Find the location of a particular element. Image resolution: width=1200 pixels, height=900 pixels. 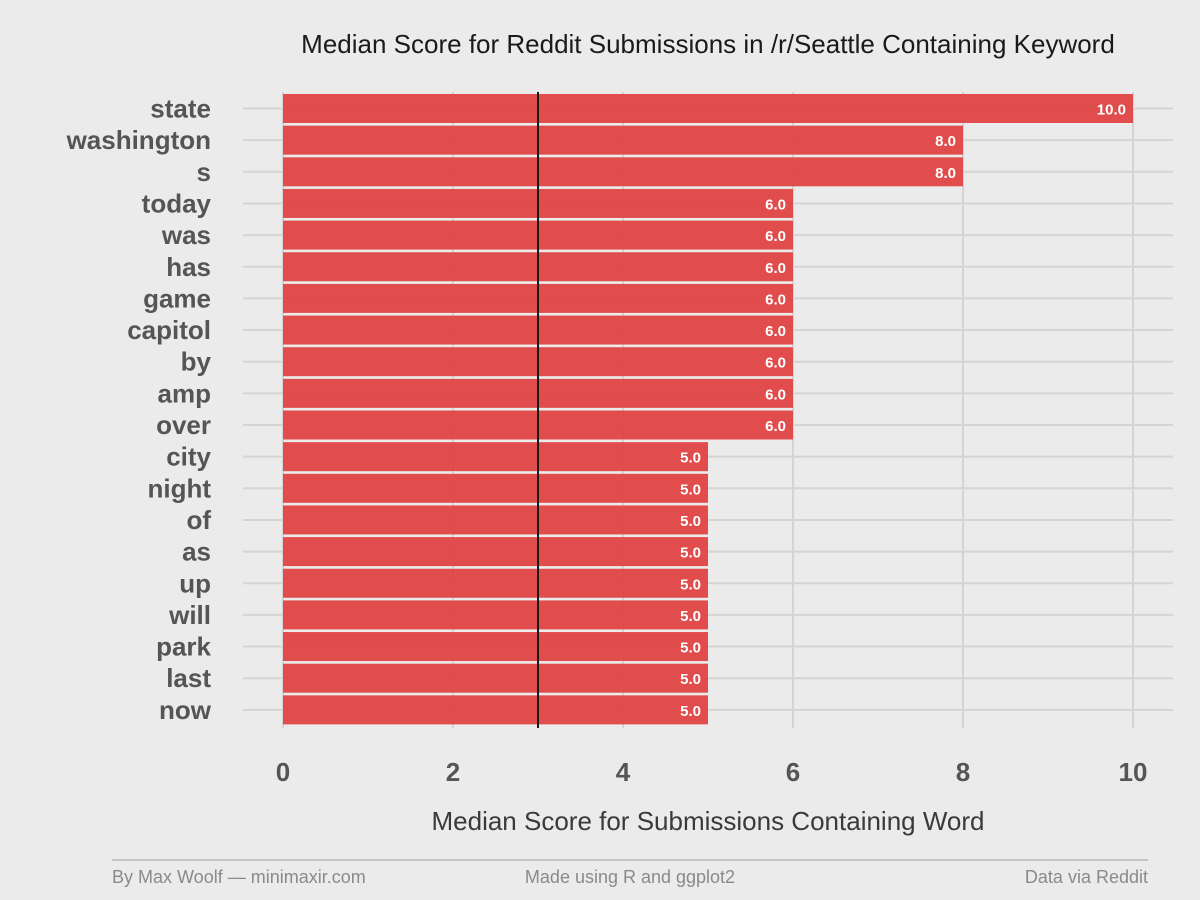

x-tick-label: 6 is located at coordinates (793, 772).